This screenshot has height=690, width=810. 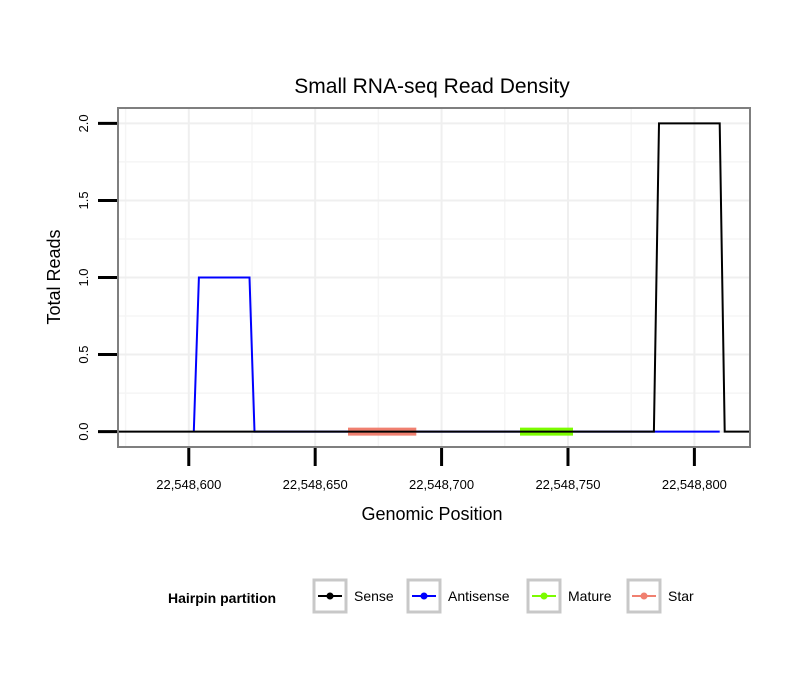 I want to click on y-tick-label: 0.0, so click(x=83, y=432).